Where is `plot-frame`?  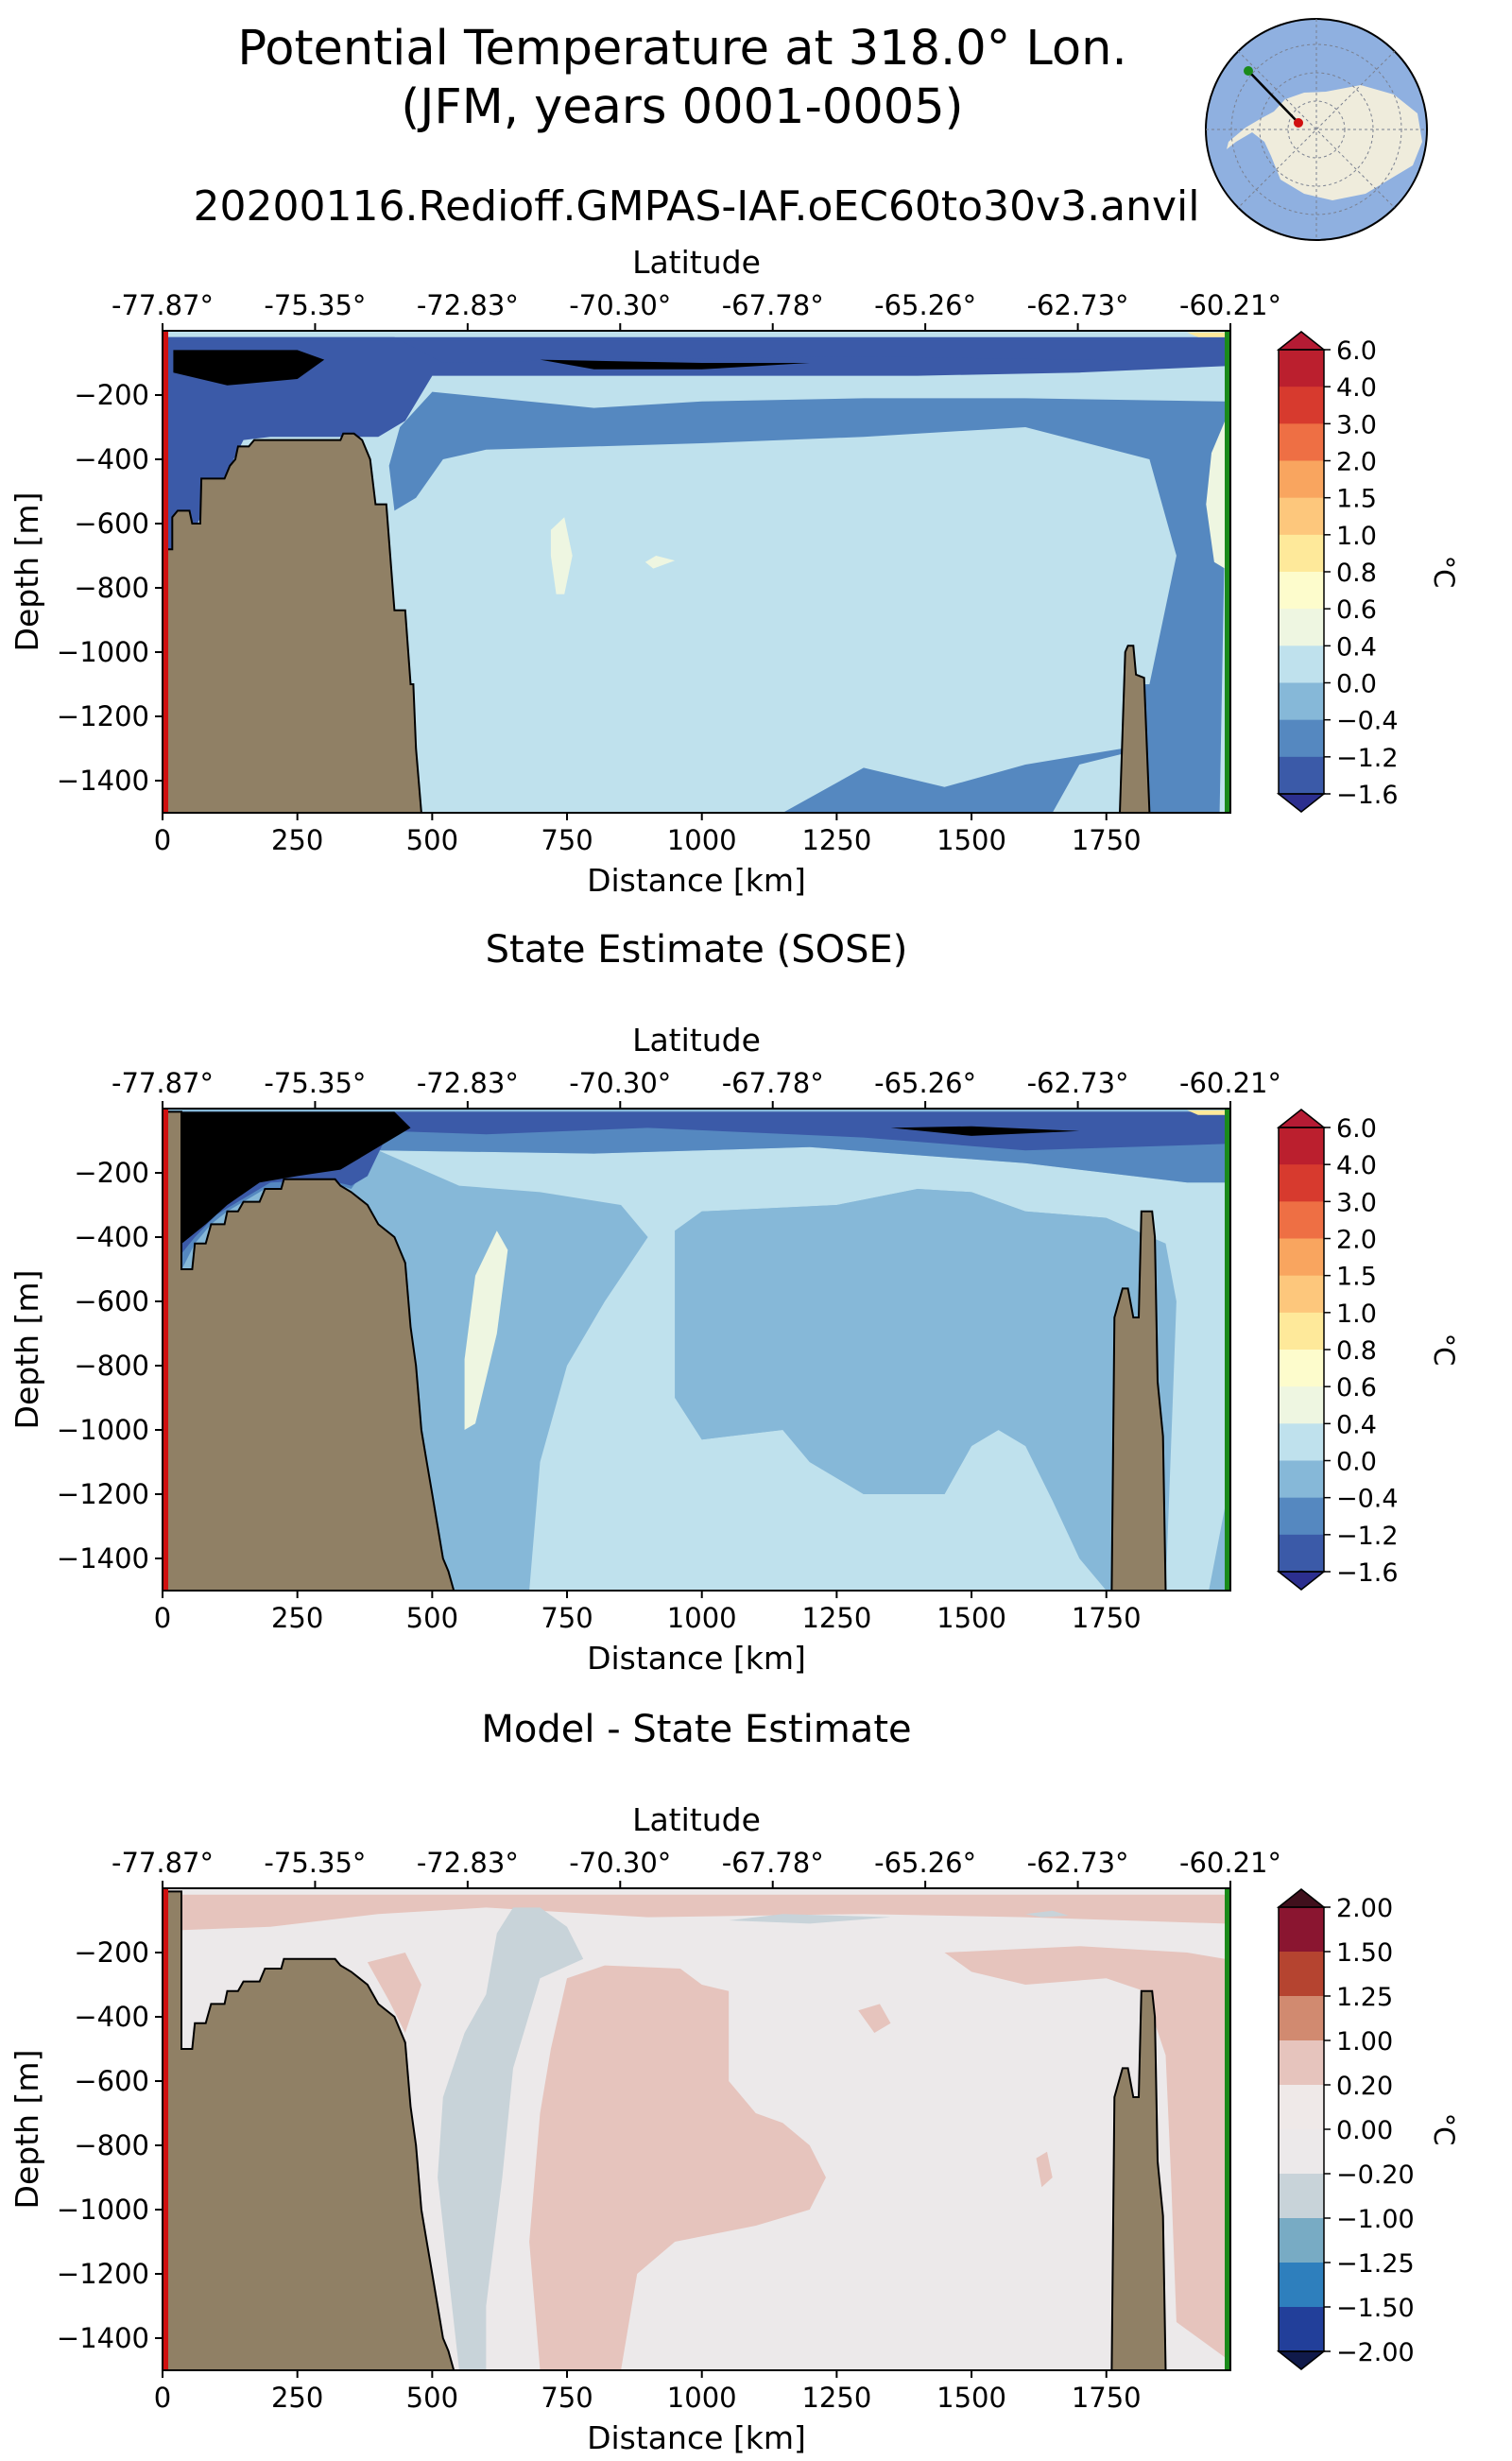 plot-frame is located at coordinates (696, 2129).